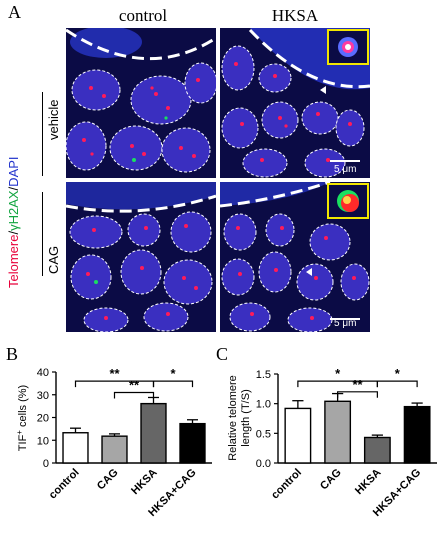 The width and height of the screenshot is (447, 550). I want to click on y-axis-label-prefix: TIF, so click(23, 442).